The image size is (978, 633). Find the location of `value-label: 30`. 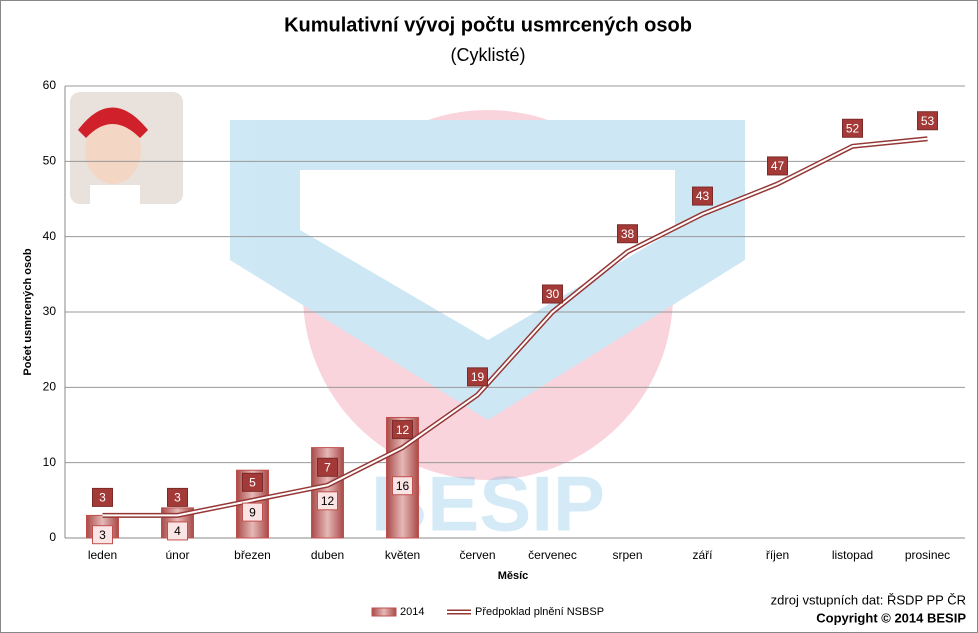

value-label: 30 is located at coordinates (553, 294).